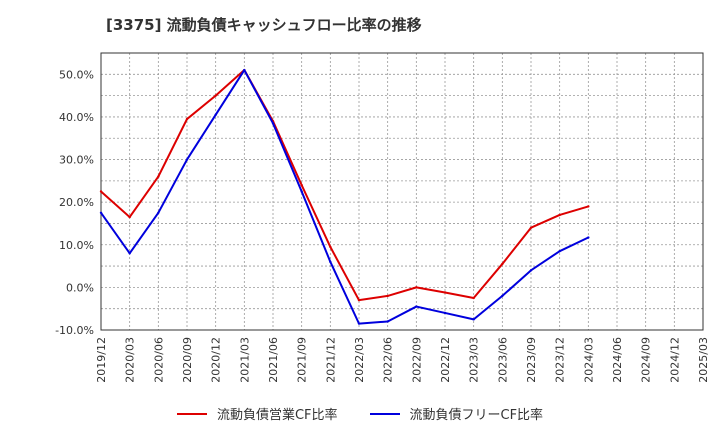  I want to click on chart-legend: 流動負債営業CF比率 流動負債フリーCF比率, so click(360, 413).